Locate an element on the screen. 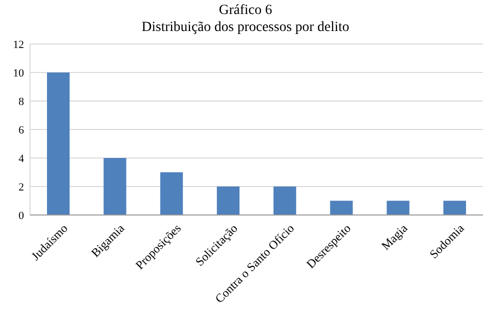 The width and height of the screenshot is (491, 325). y-tick-label: 12 is located at coordinates (18, 44).